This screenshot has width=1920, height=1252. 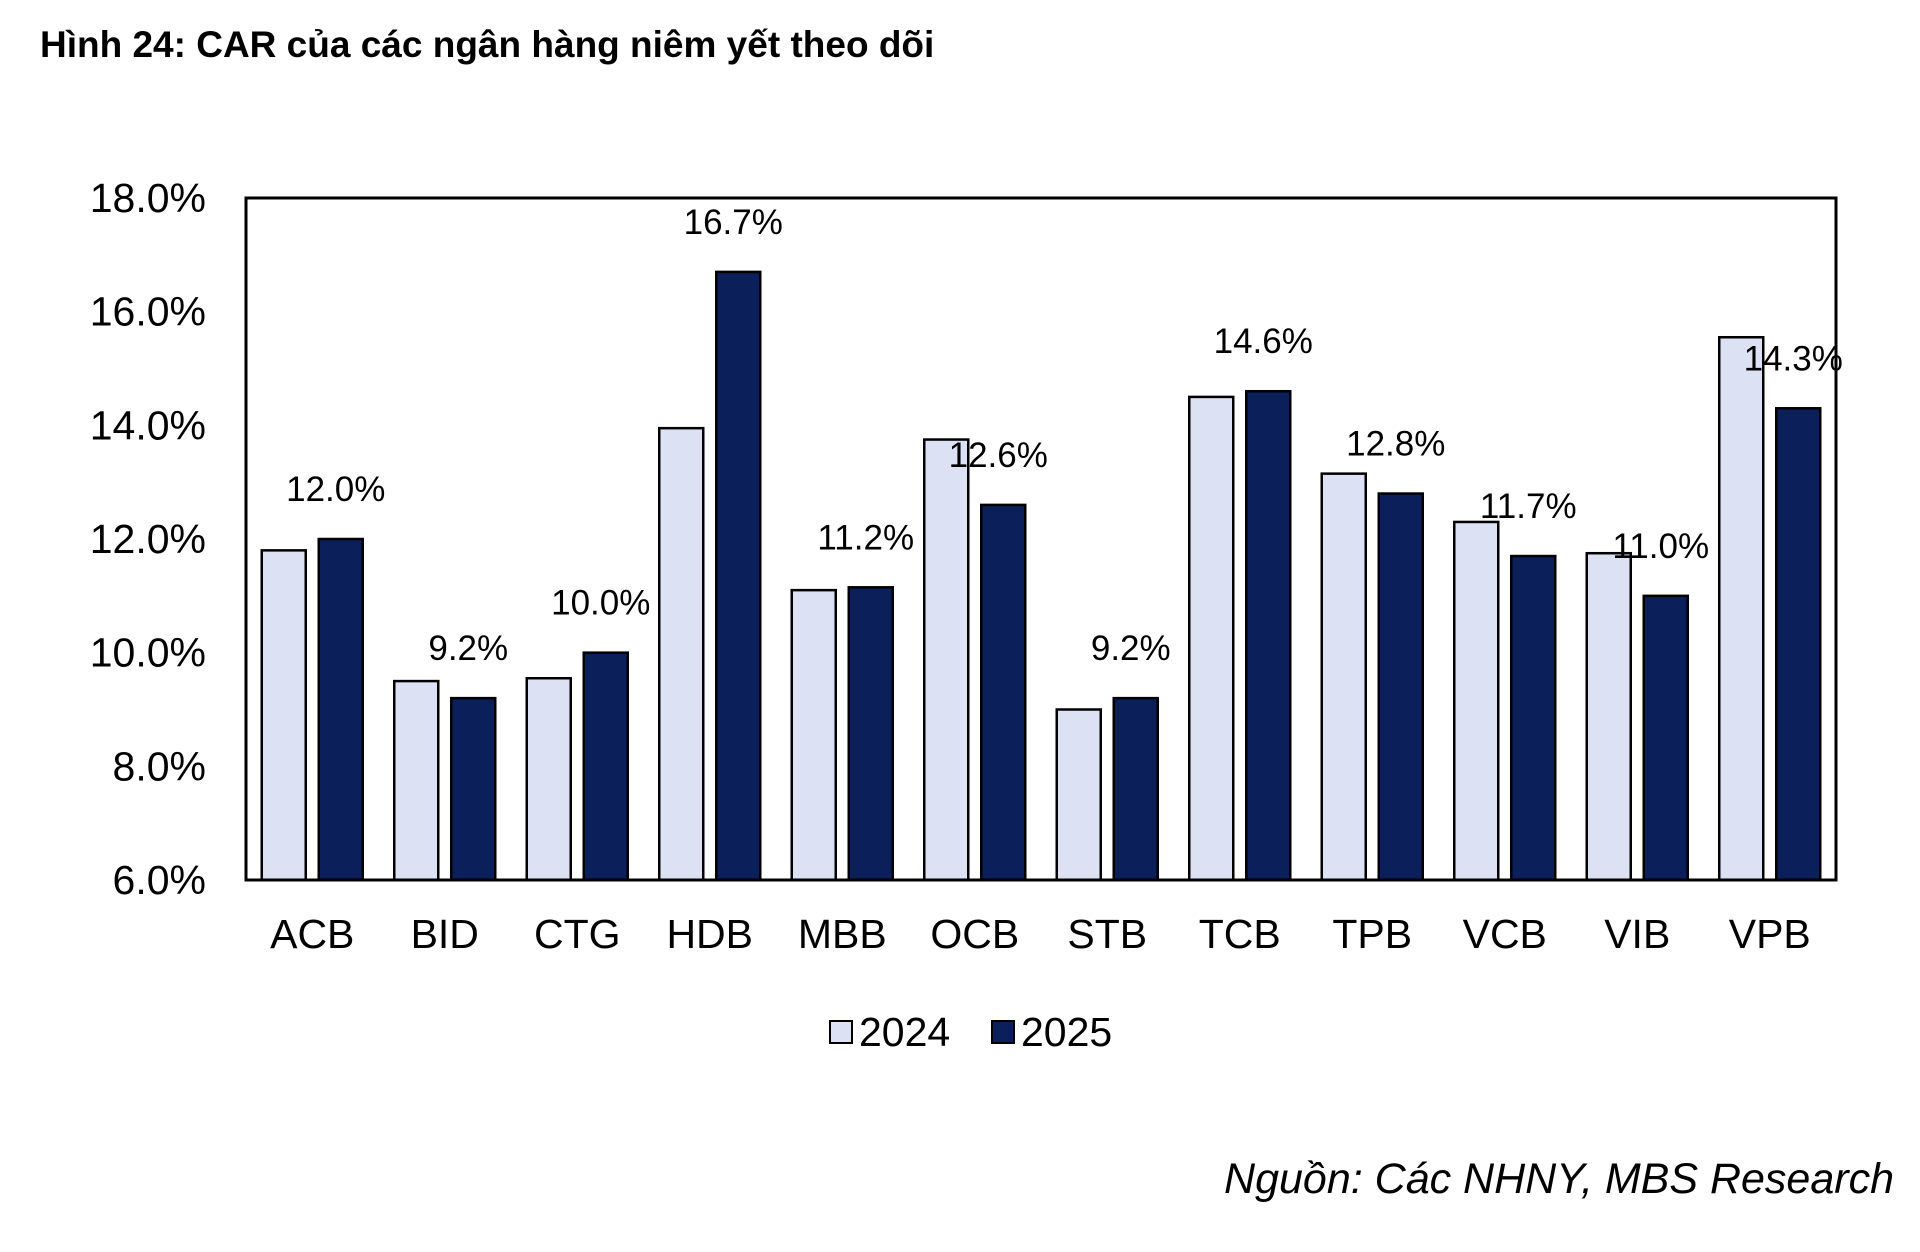 What do you see at coordinates (1770, 934) in the screenshot?
I see `x-tick-label: VPB` at bounding box center [1770, 934].